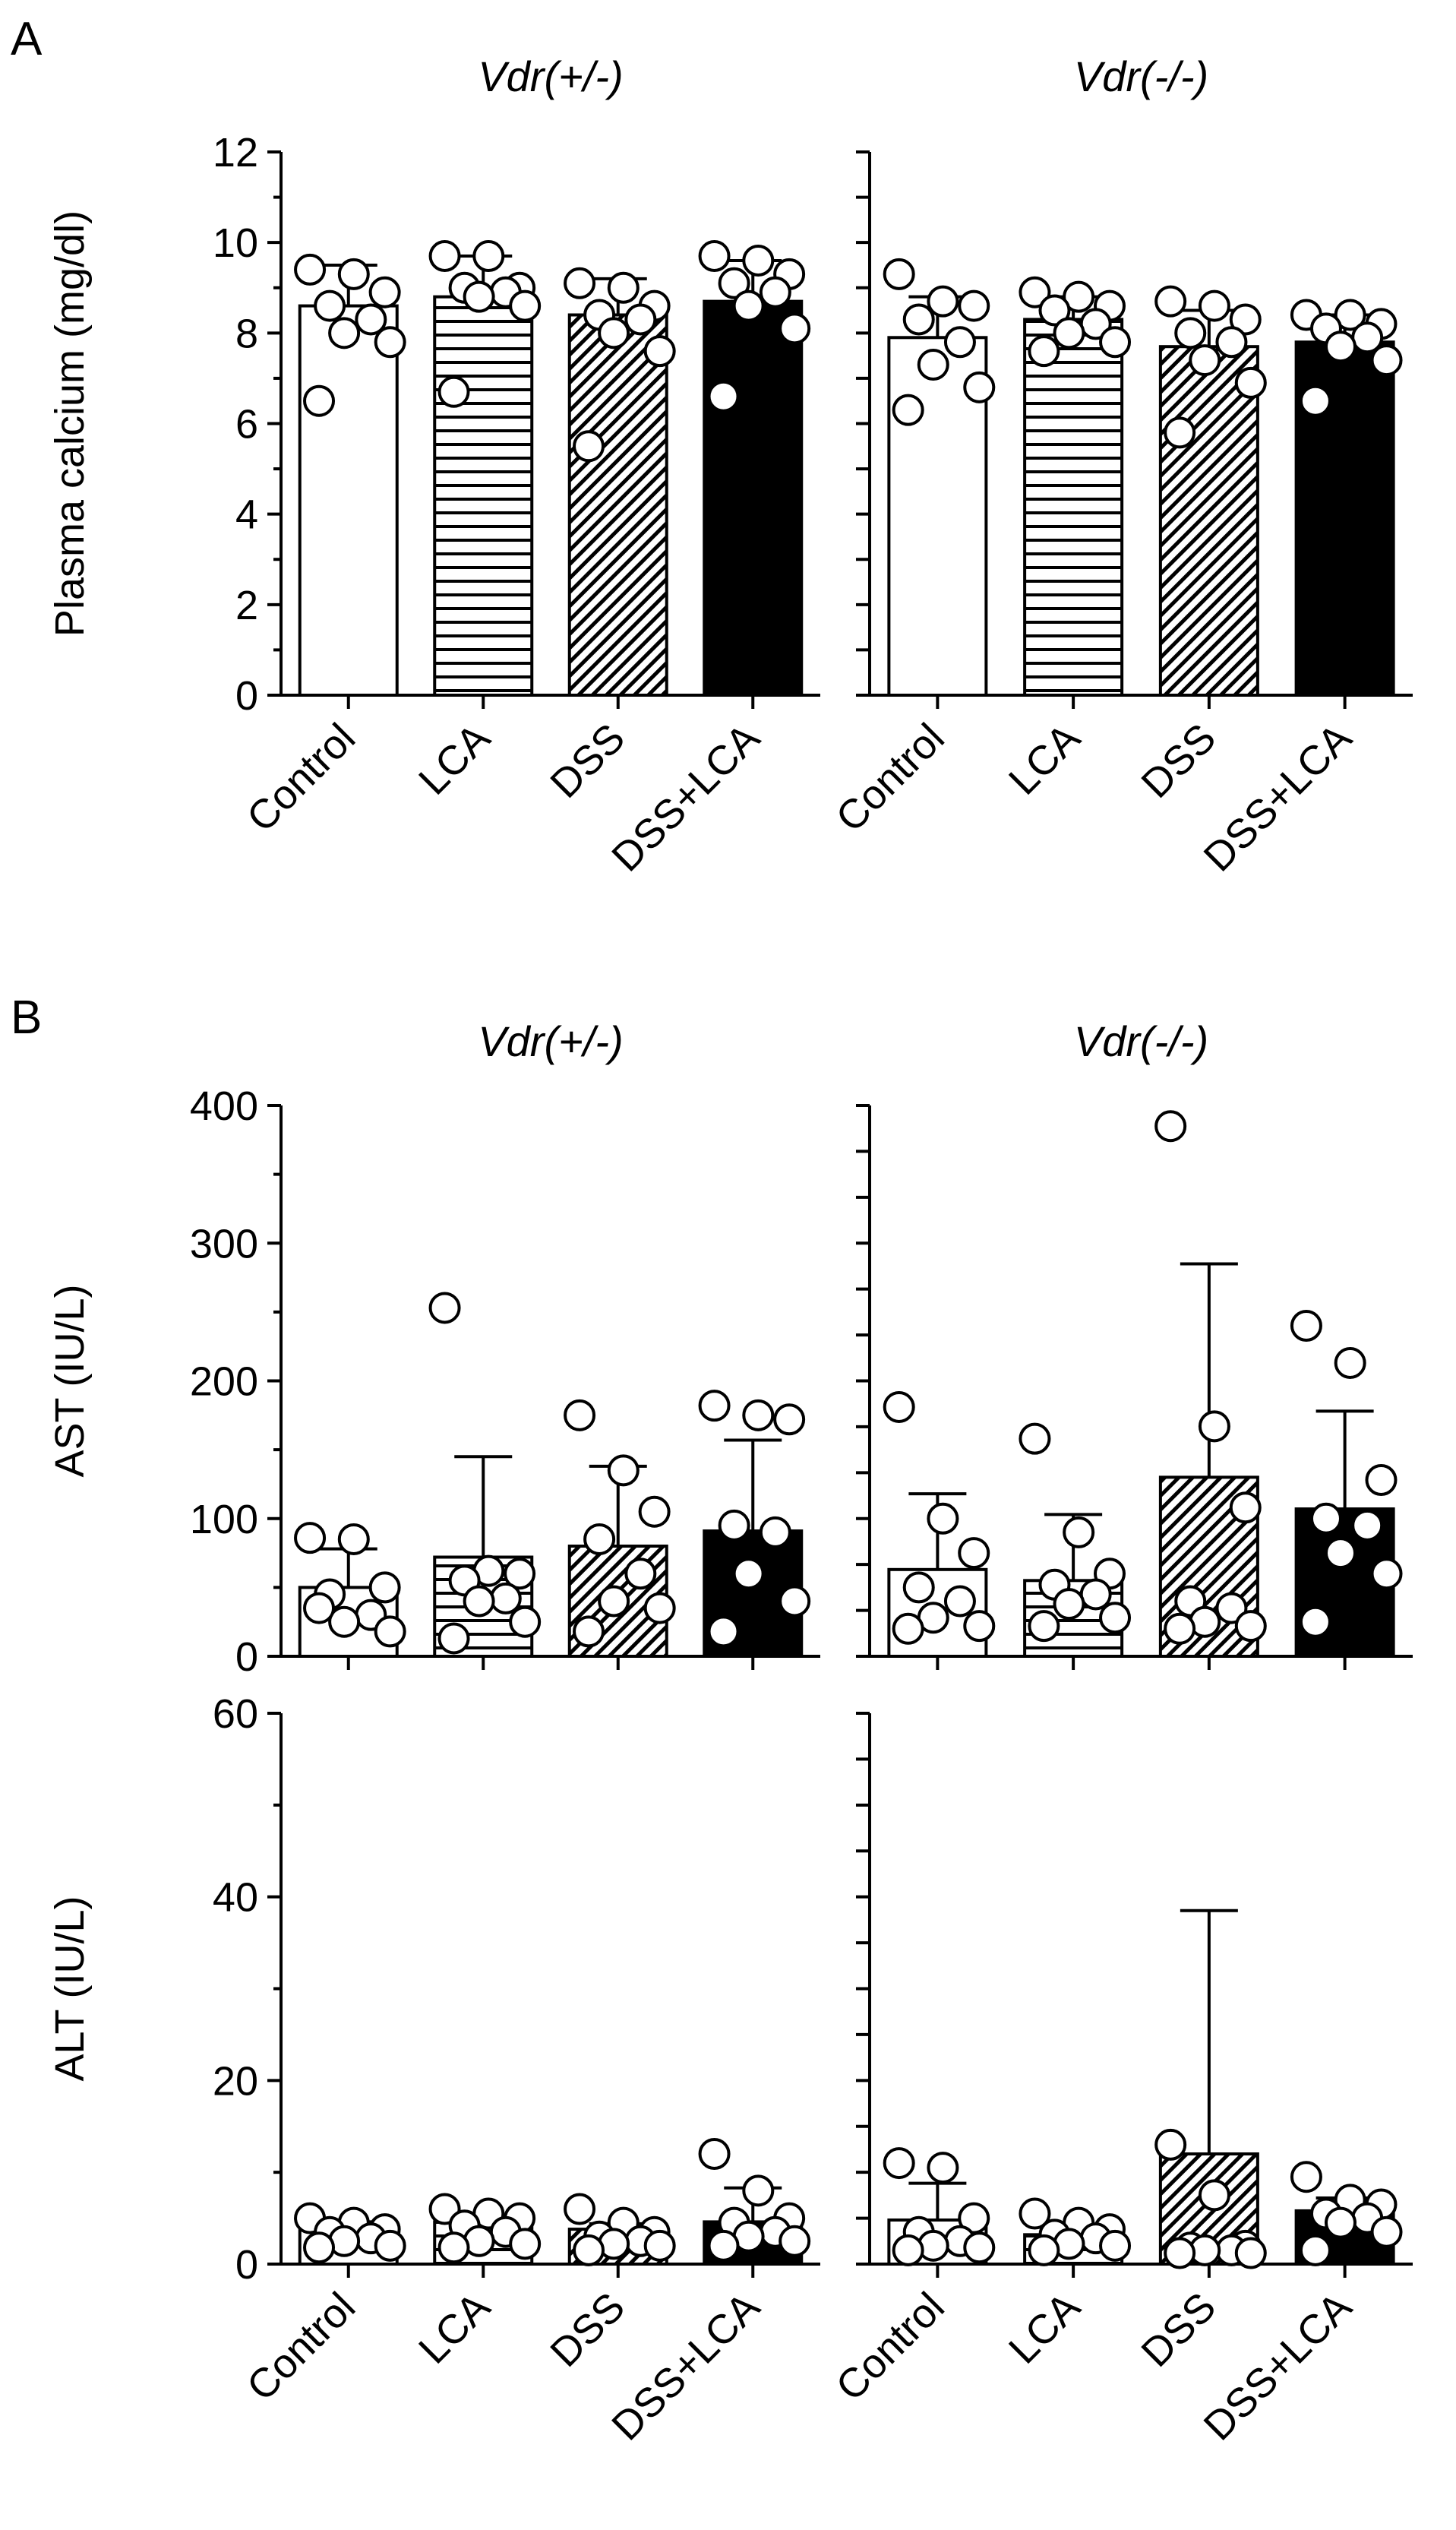 This screenshot has height=2530, width=1456. I want to click on chart-title: Vdr(-/-), so click(1141, 1041).